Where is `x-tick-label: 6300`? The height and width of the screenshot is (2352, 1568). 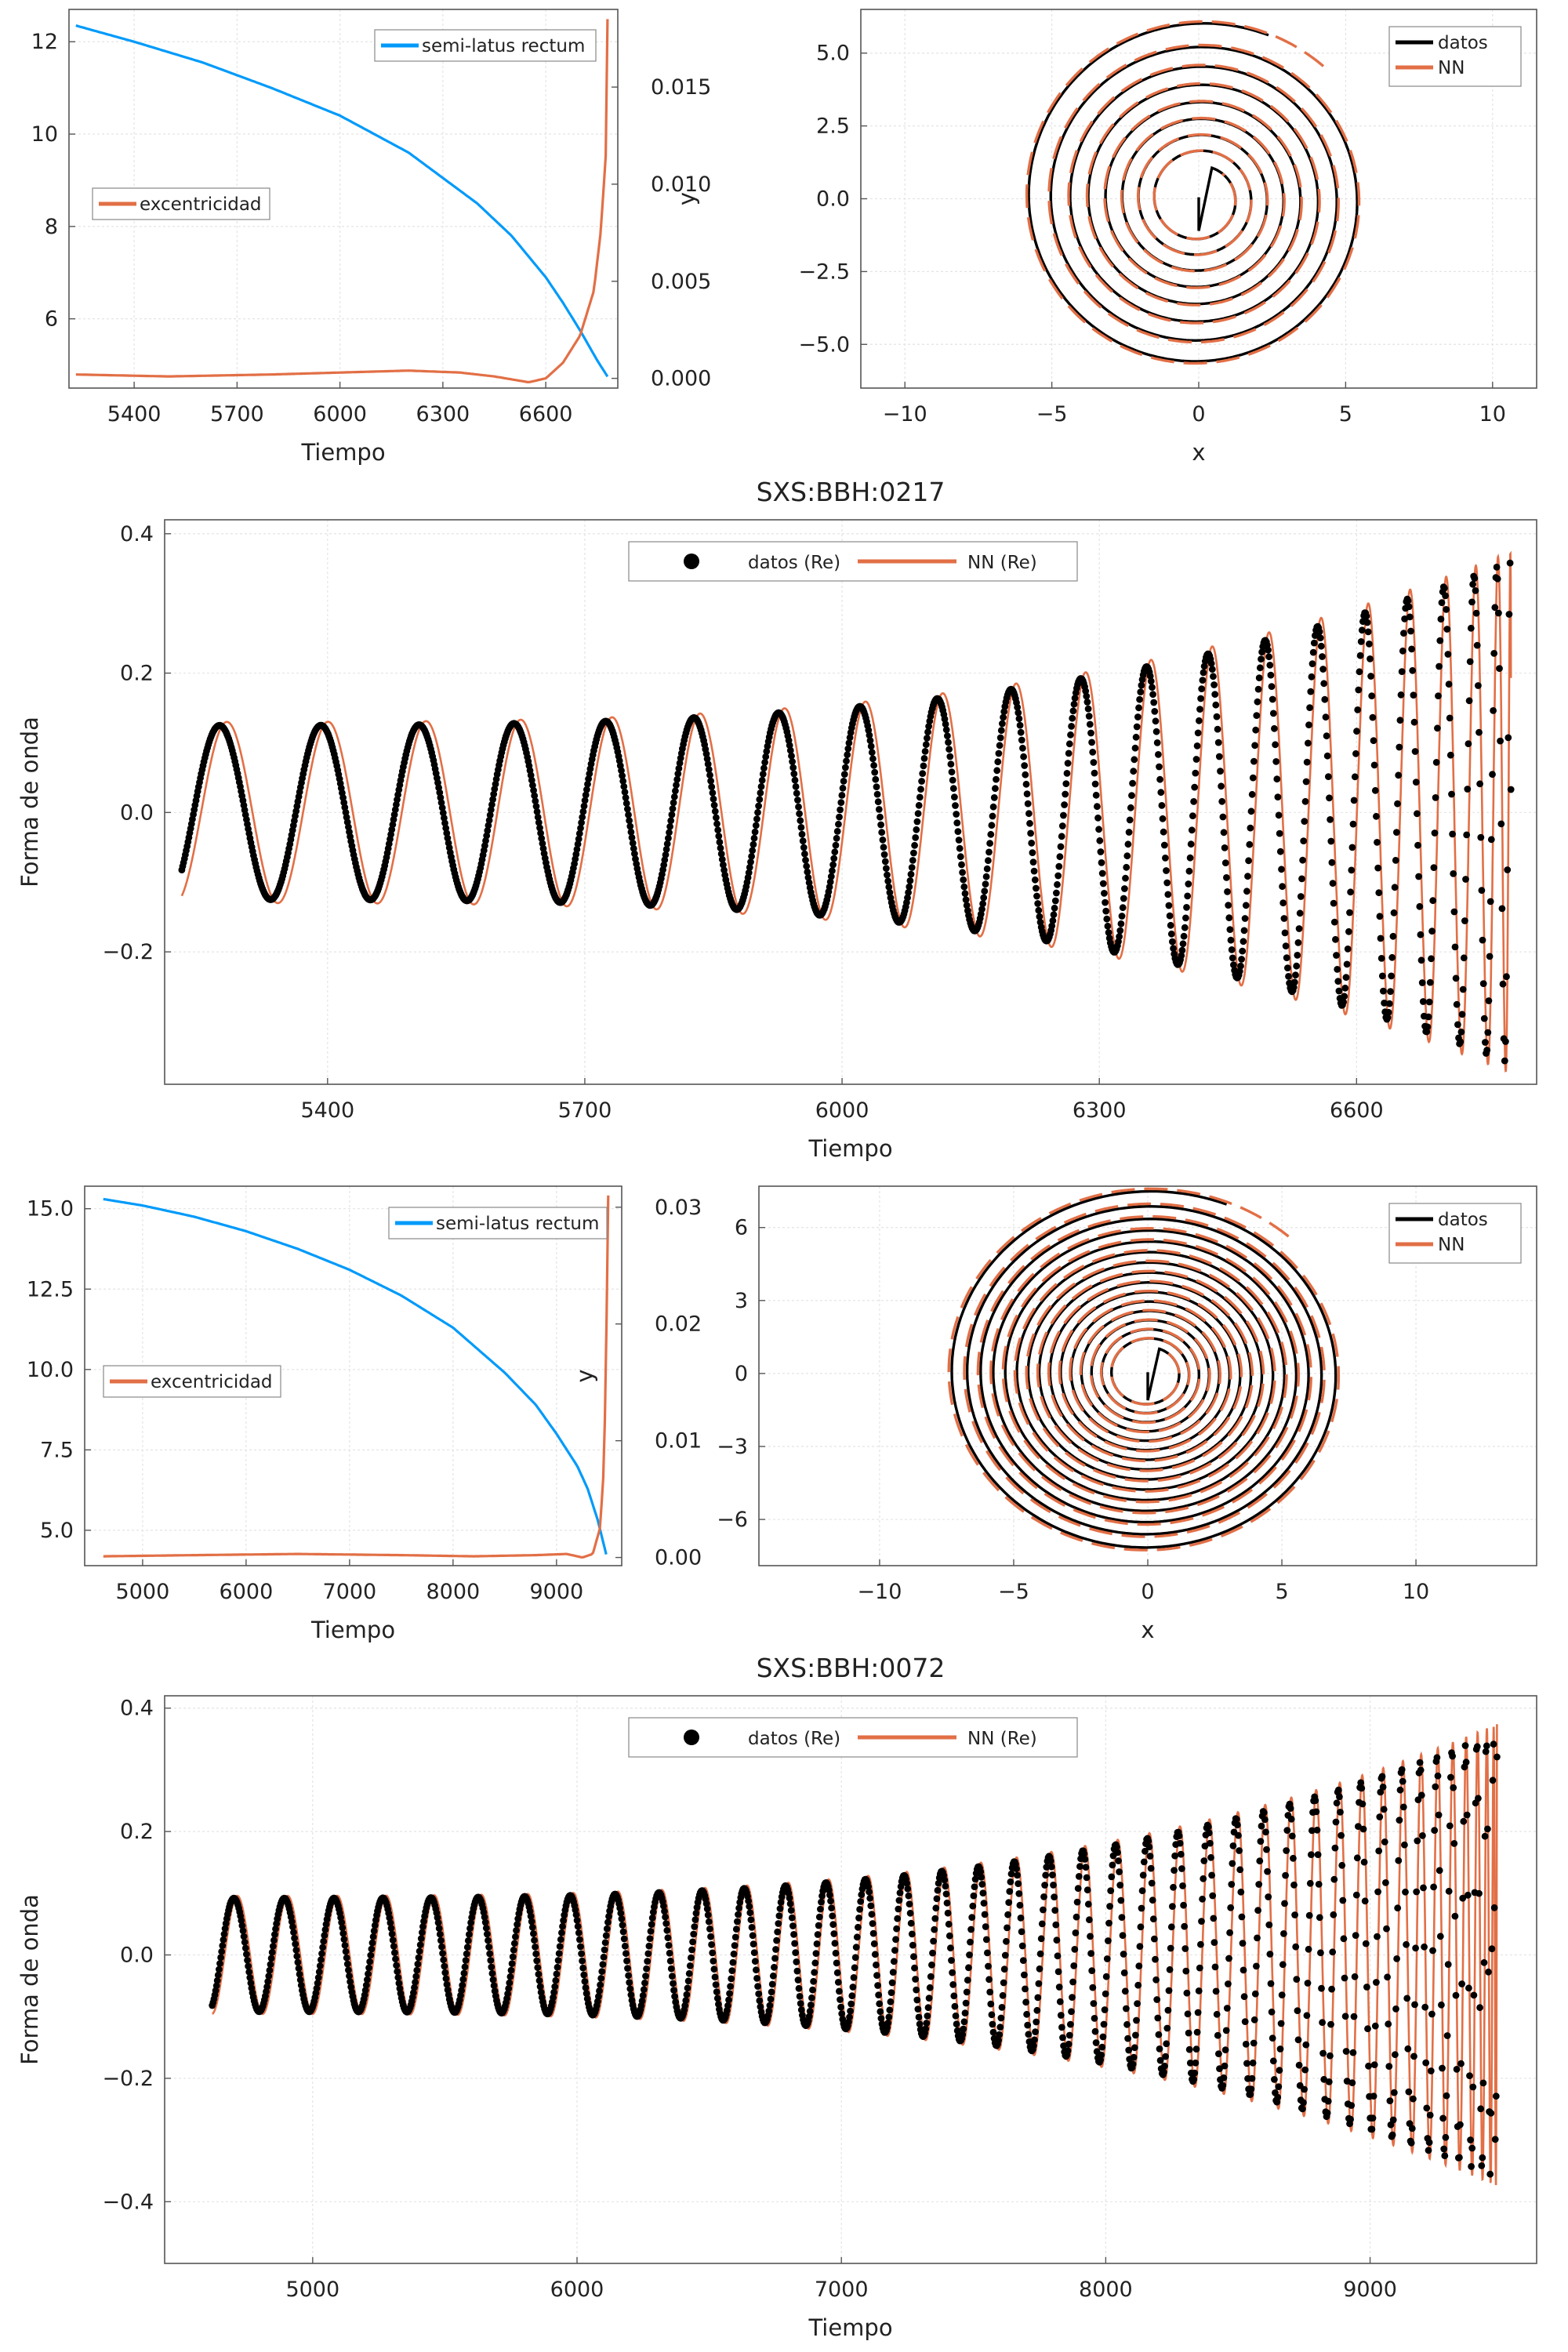 x-tick-label: 6300 is located at coordinates (443, 414).